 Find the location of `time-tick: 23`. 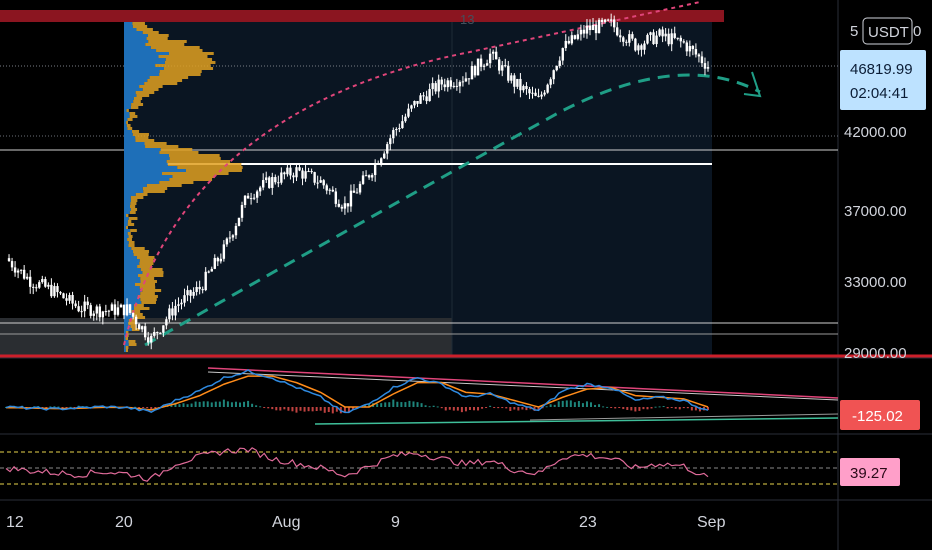

time-tick: 23 is located at coordinates (588, 522).